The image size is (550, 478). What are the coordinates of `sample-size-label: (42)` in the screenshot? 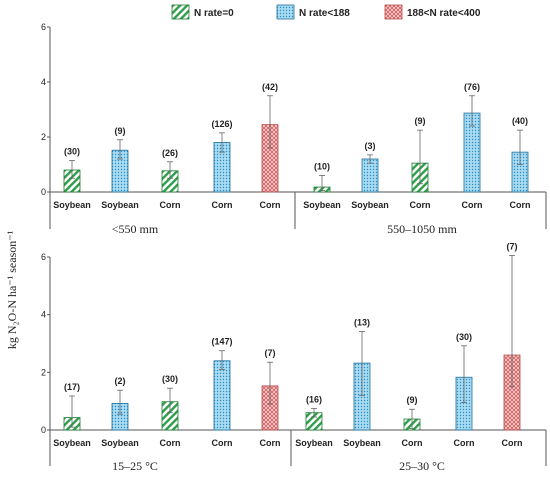 It's located at (270, 87).